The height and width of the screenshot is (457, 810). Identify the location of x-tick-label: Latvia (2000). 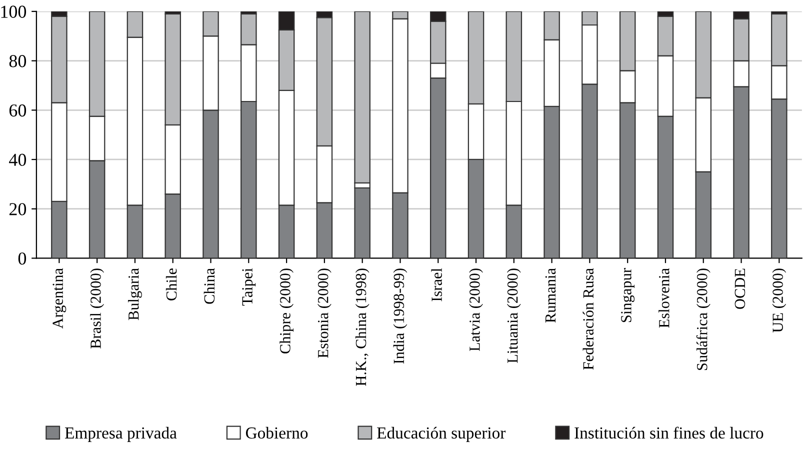
(476, 310).